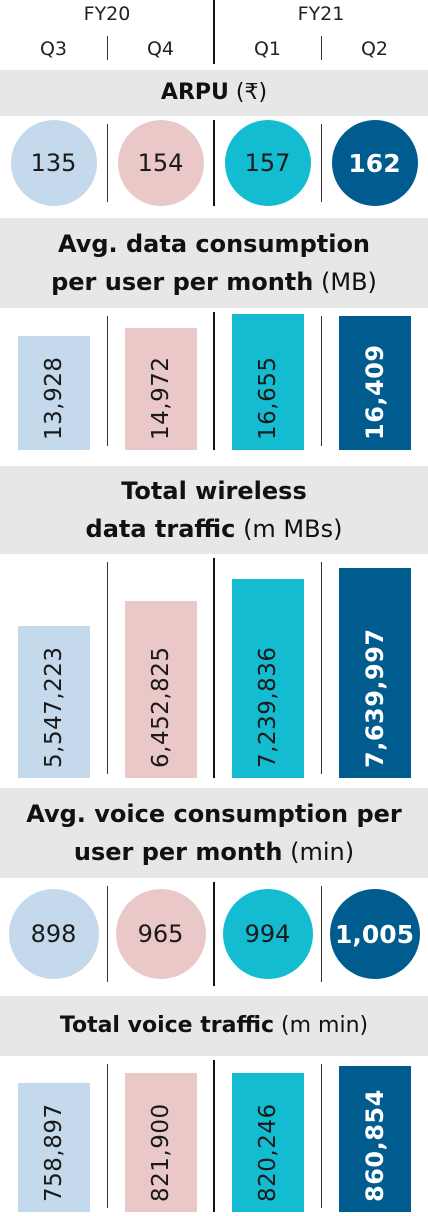  Describe the element at coordinates (53, 707) in the screenshot. I see `bar-value-label: 5,547,223` at that location.